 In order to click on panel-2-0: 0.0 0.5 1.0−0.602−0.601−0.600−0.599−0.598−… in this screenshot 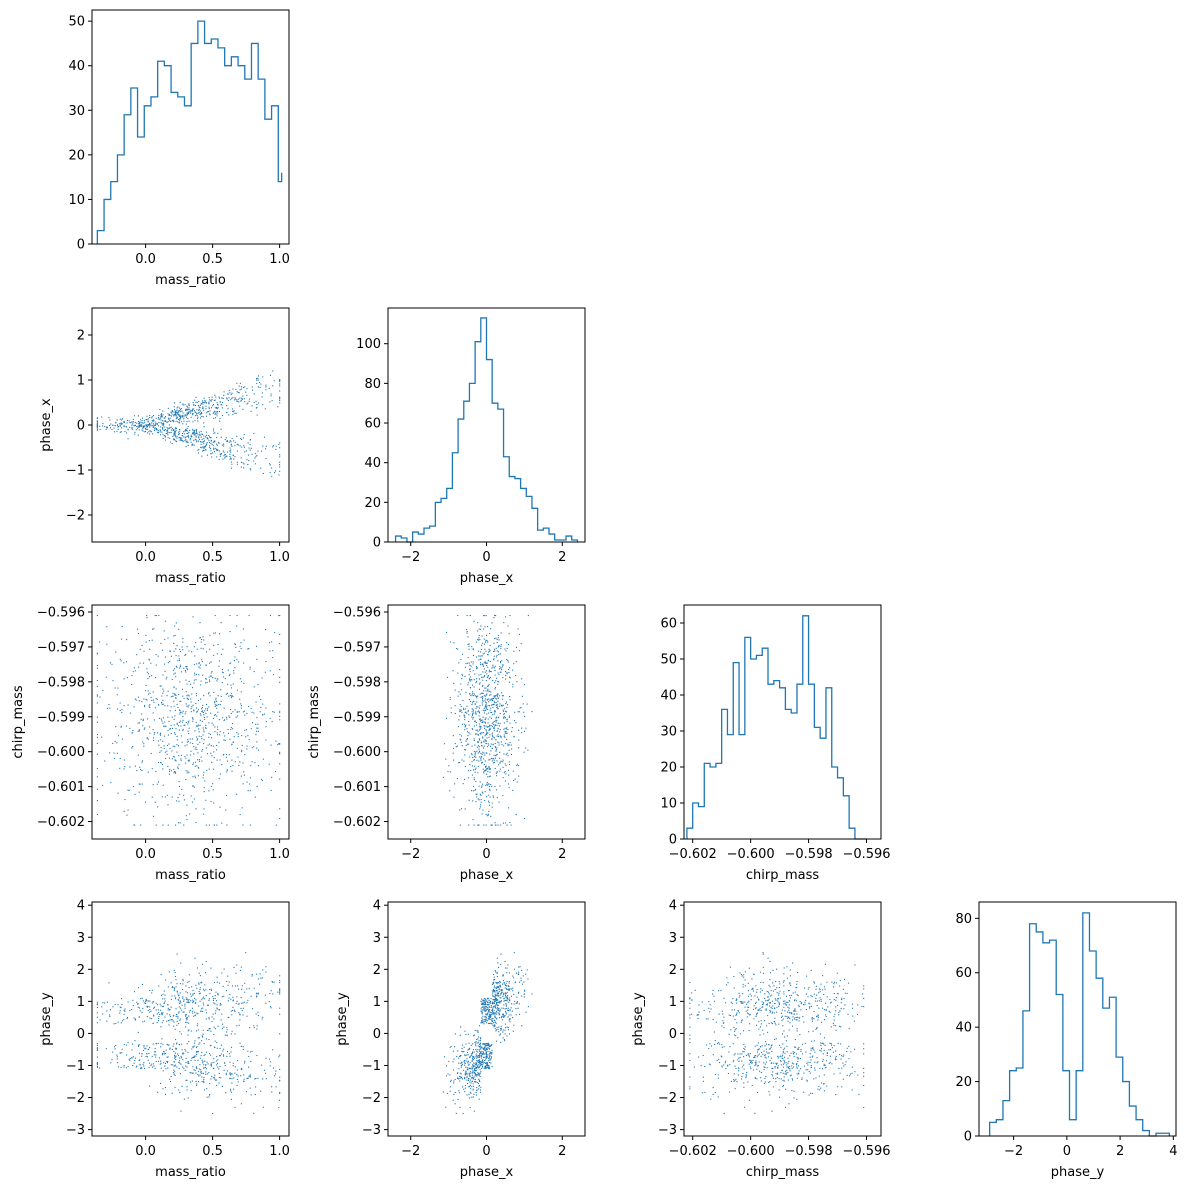, I will do `click(150, 743)`.